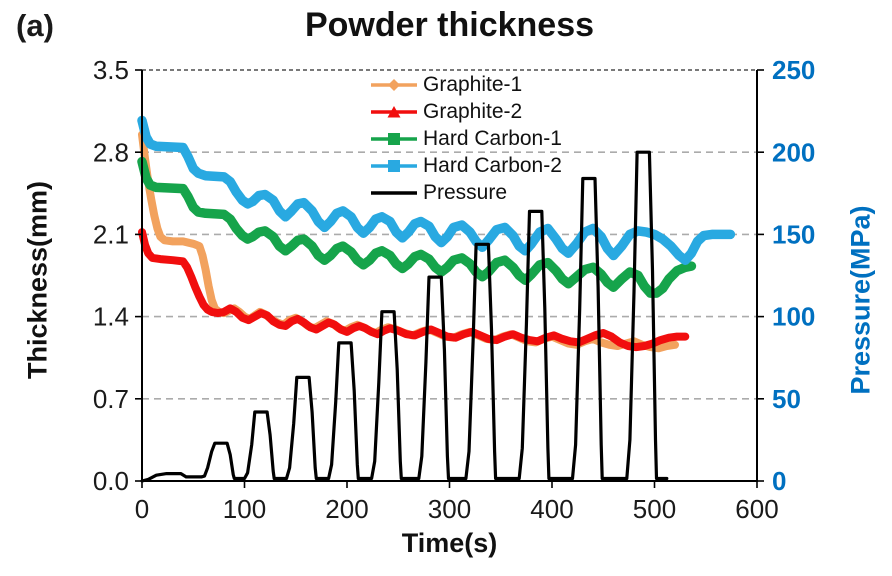  What do you see at coordinates (35, 25) in the screenshot?
I see `panel-label: (a)` at bounding box center [35, 25].